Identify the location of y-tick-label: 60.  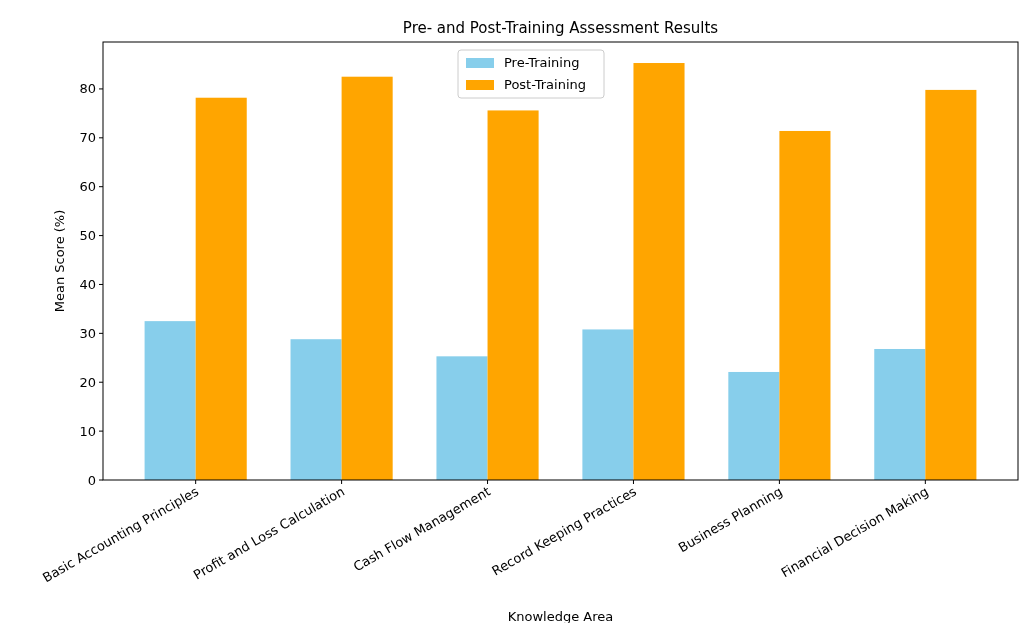
(87, 187).